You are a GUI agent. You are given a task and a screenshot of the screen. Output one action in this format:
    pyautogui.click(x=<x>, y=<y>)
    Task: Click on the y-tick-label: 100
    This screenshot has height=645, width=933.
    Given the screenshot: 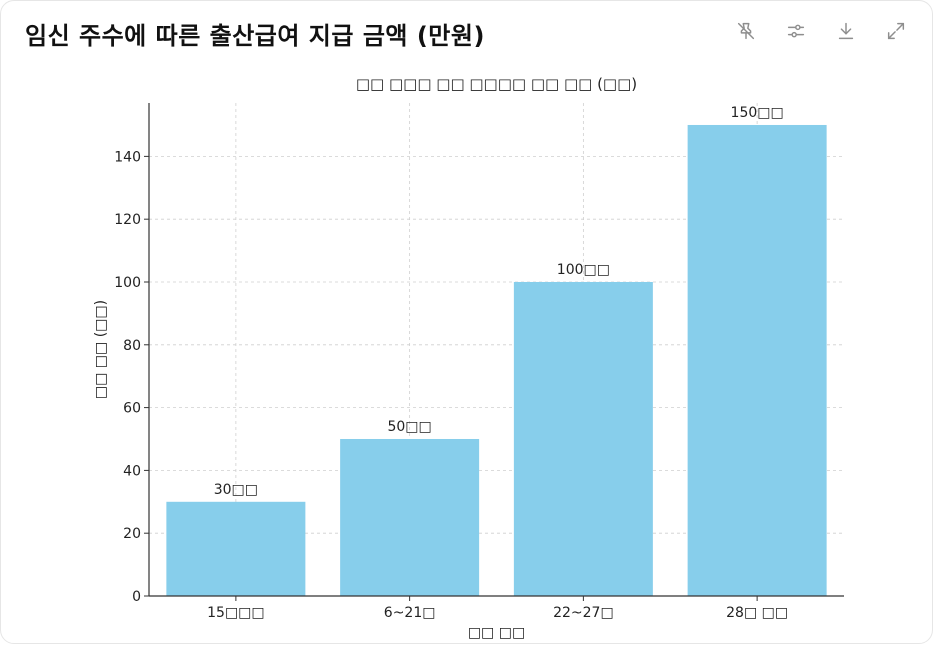 What is the action you would take?
    pyautogui.click(x=127, y=283)
    